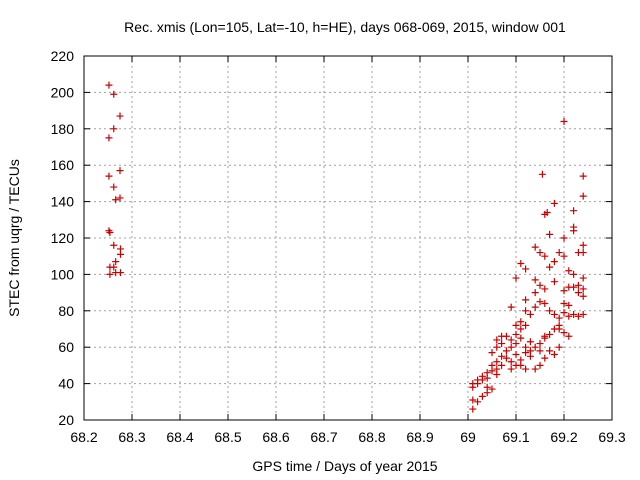 The width and height of the screenshot is (640, 480). I want to click on y-tick-label: 40, so click(66, 384).